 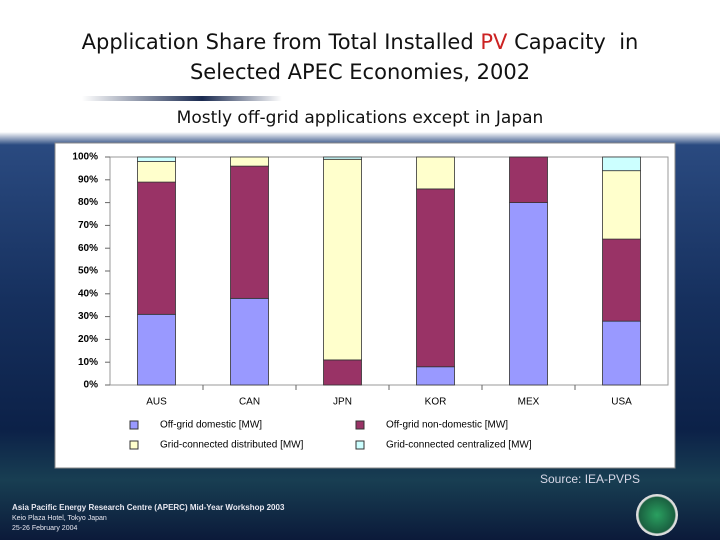 What do you see at coordinates (88, 362) in the screenshot?
I see `y-tick-label: 10%` at bounding box center [88, 362].